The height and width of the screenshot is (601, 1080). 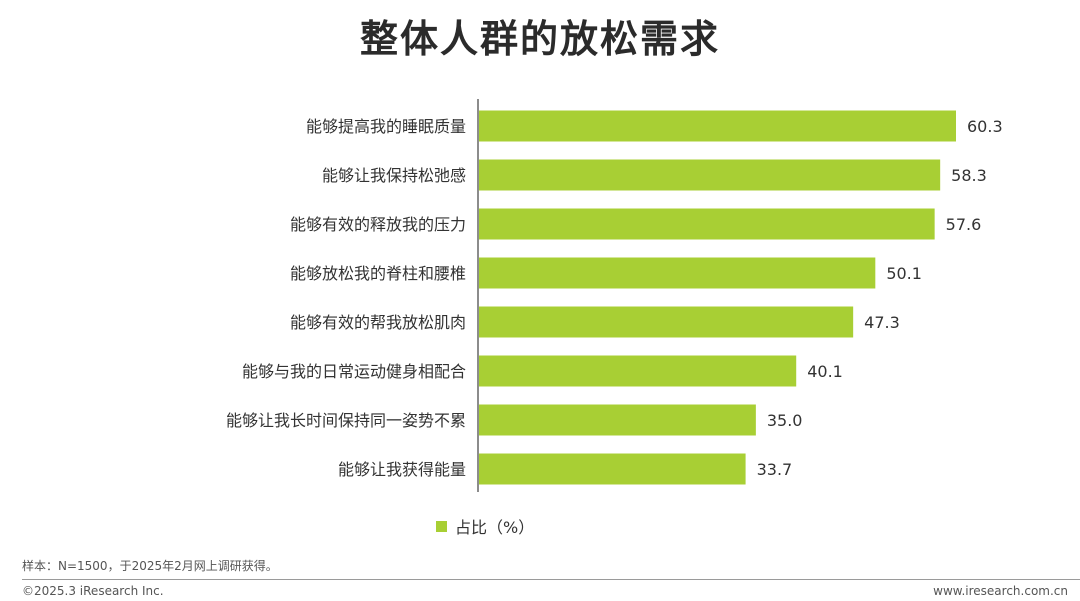 I want to click on category-label: 能够让我获得能量, so click(x=402, y=469).